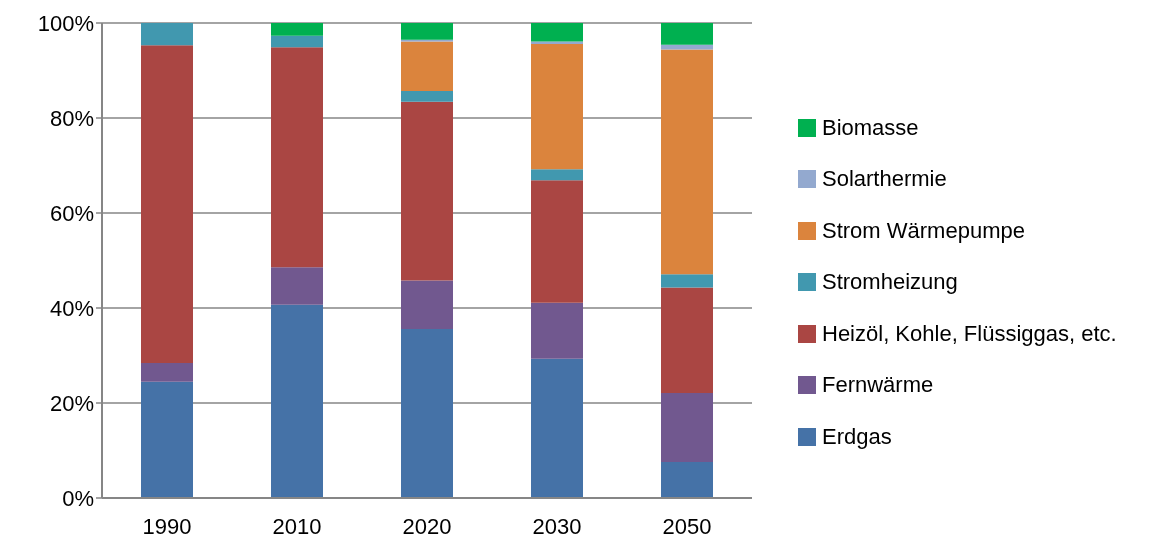 Image resolution: width=1170 pixels, height=550 pixels. I want to click on legend-label: Heizöl, Kohle, Flüssiggas, etc., so click(969, 333).